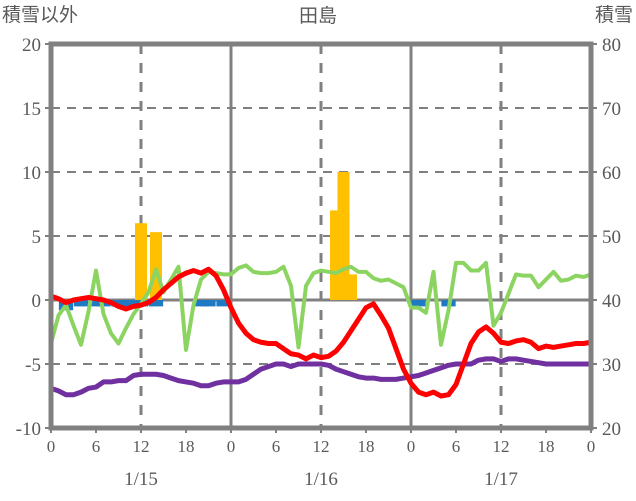 The width and height of the screenshot is (636, 501). What do you see at coordinates (246, 236) in the screenshot?
I see `snowfall-bars` at bounding box center [246, 236].